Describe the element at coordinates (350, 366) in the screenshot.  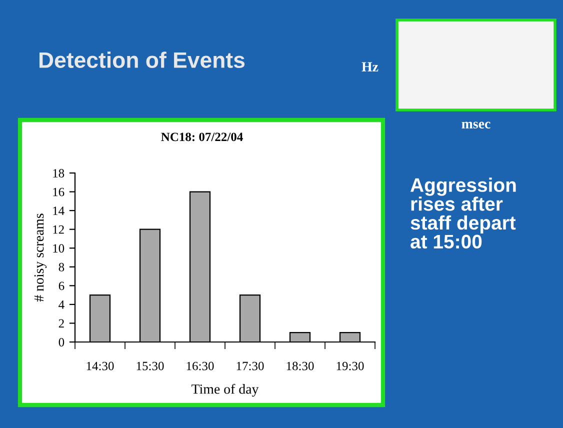
I see `x-tick-label: 19:30` at that location.